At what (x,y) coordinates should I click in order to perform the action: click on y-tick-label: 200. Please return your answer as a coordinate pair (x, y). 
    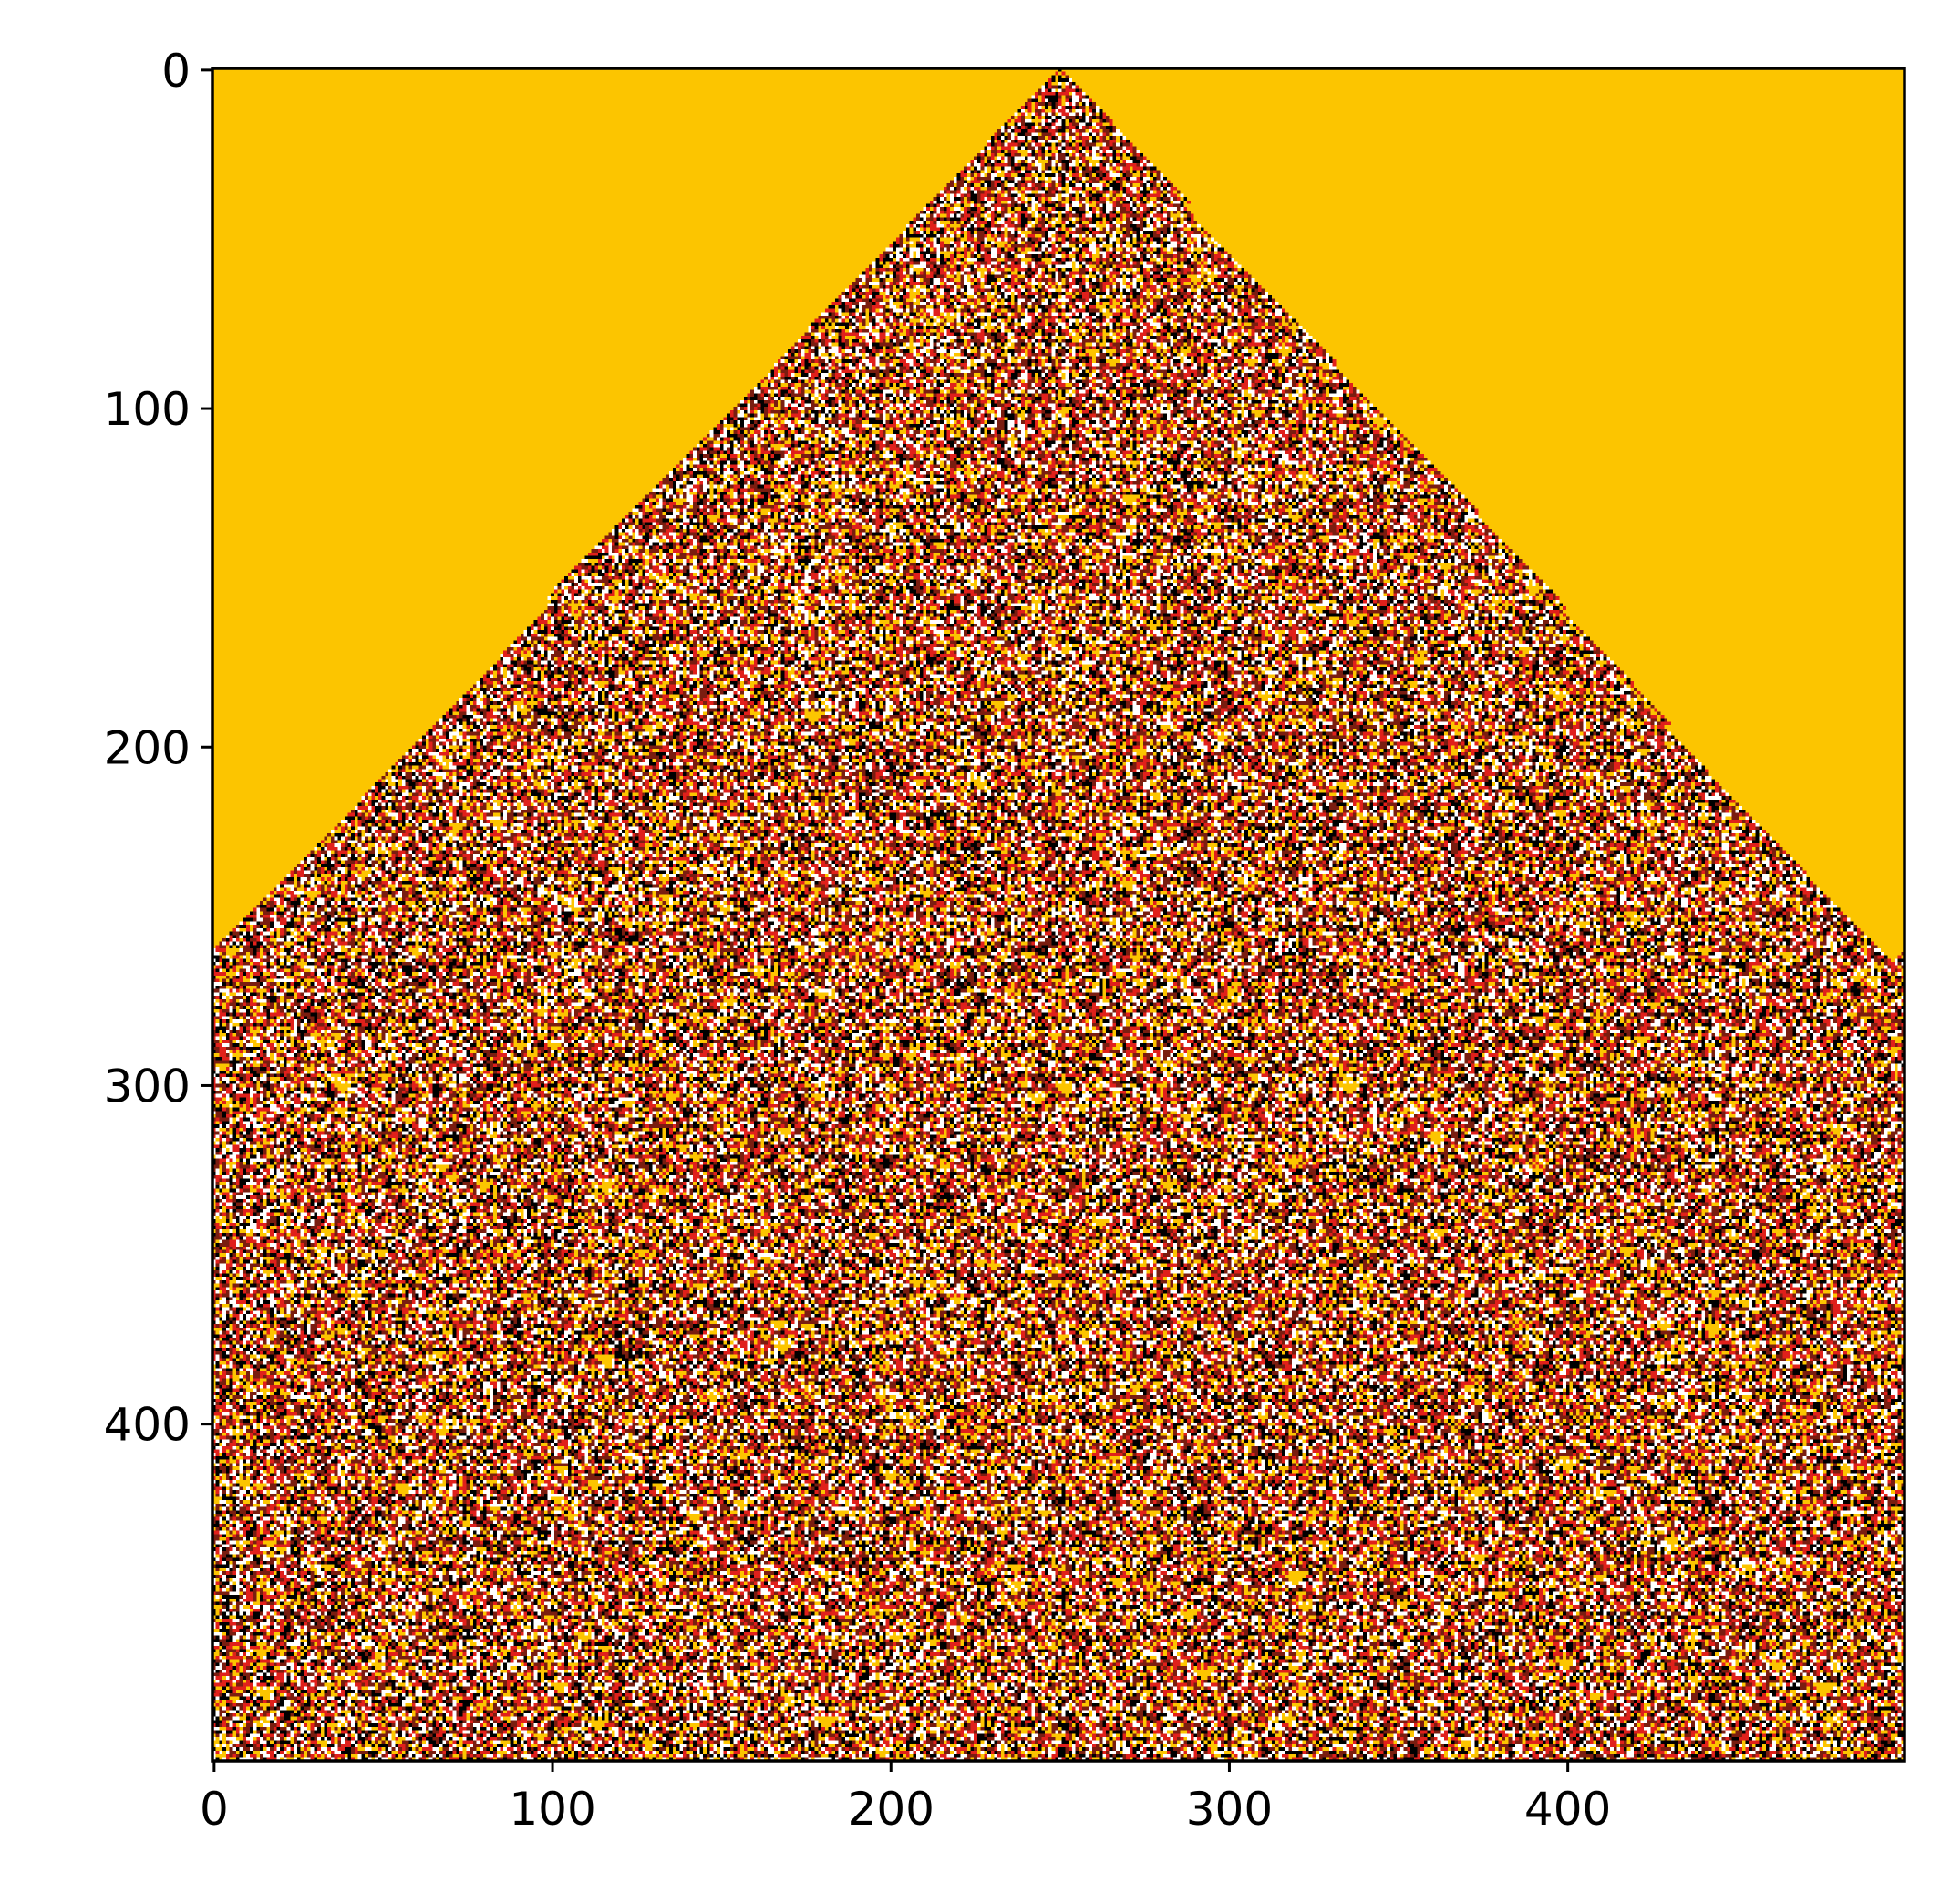
    Looking at the image, I should click on (147, 748).